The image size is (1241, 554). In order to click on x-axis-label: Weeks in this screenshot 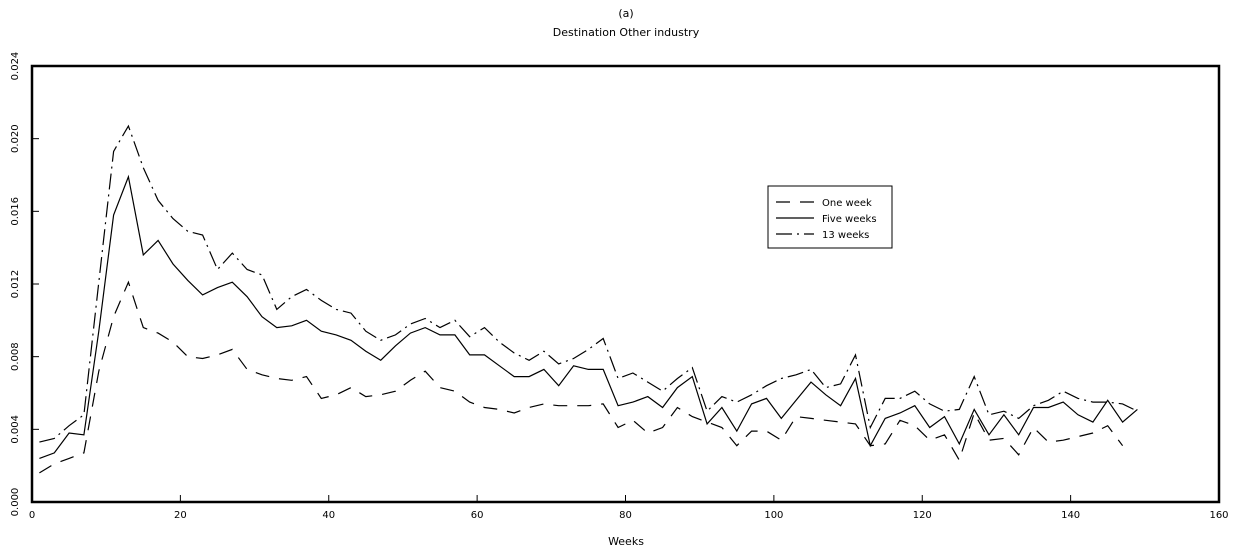, I will do `click(626, 541)`.